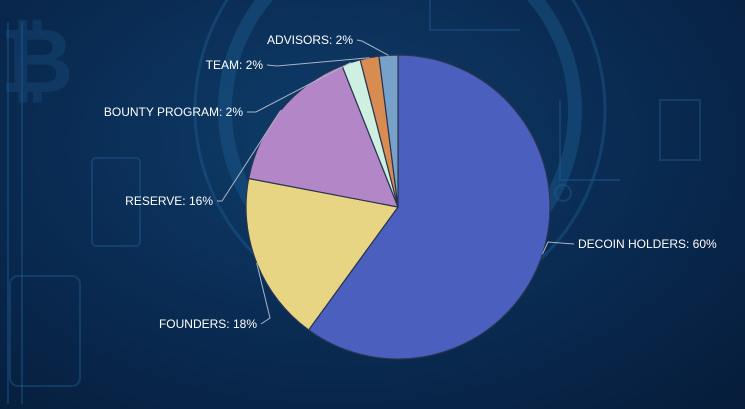  What do you see at coordinates (249, 155) in the screenshot?
I see `leader-line-reserve` at bounding box center [249, 155].